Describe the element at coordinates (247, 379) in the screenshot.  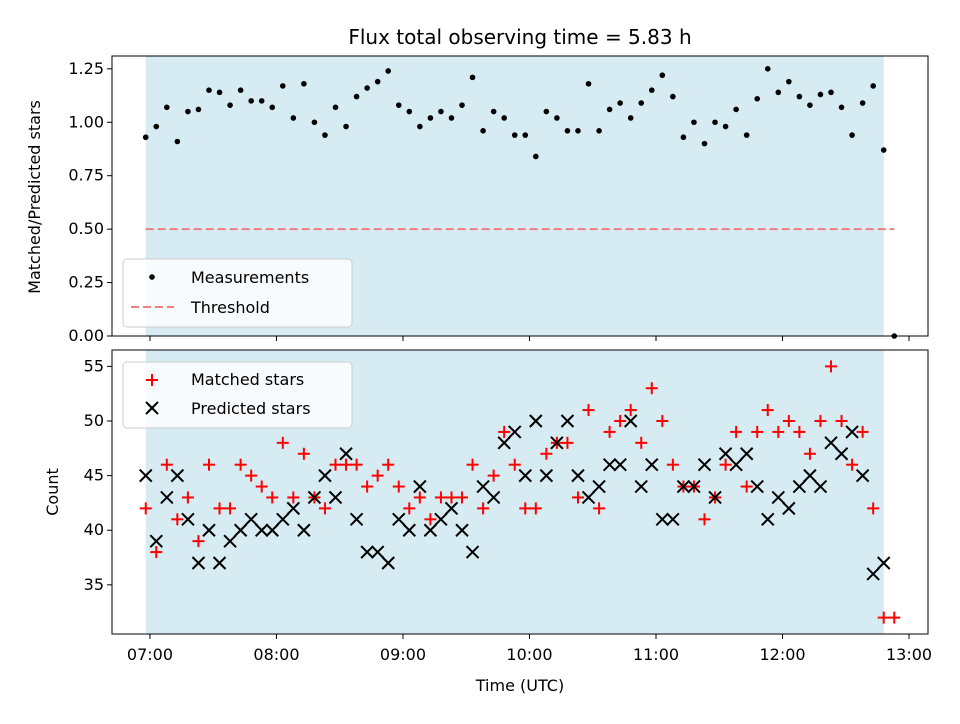
I see `legend-label-matched: Matched stars` at that location.